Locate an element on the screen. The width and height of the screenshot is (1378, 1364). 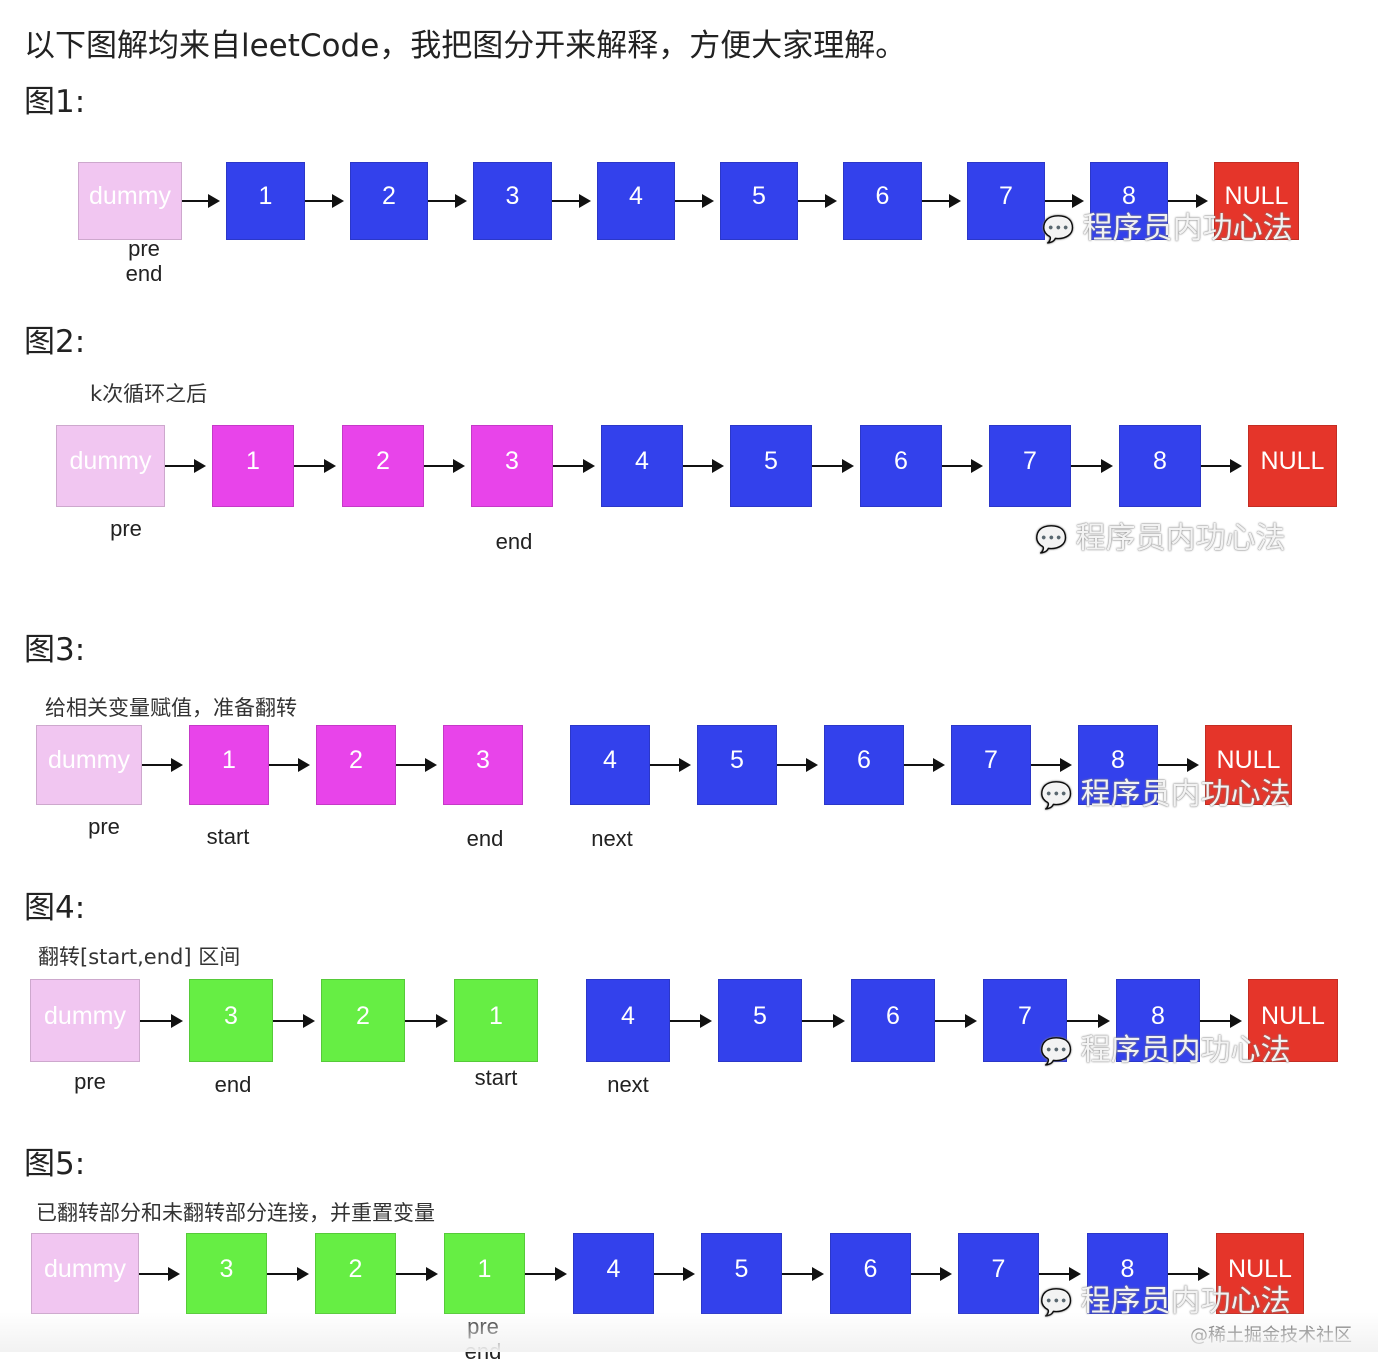
figure-caption: k次循环之后 is located at coordinates (149, 394).